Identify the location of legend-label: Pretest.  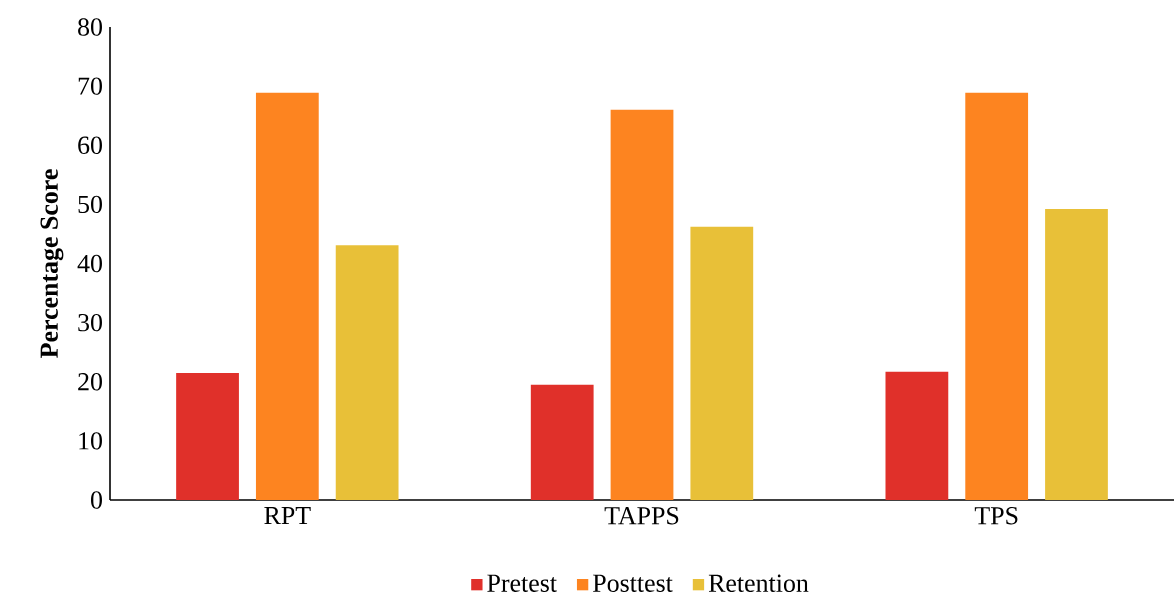
(522, 583).